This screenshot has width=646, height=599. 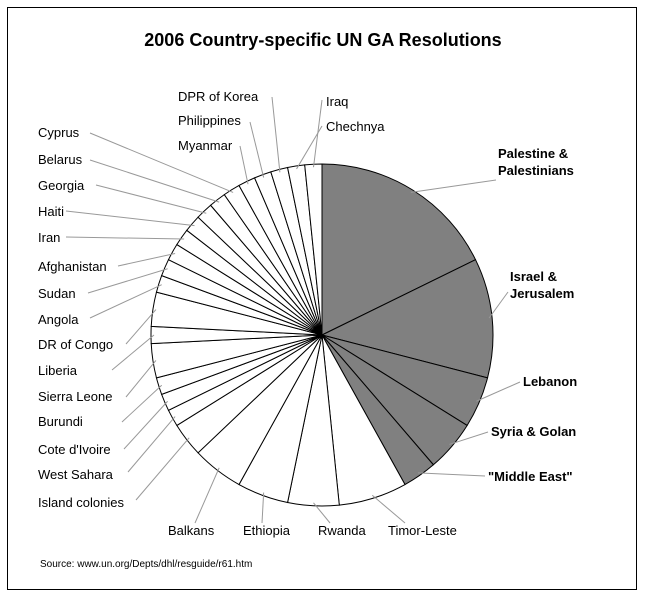 What do you see at coordinates (218, 96) in the screenshot?
I see `slice-label: DPR of Korea` at bounding box center [218, 96].